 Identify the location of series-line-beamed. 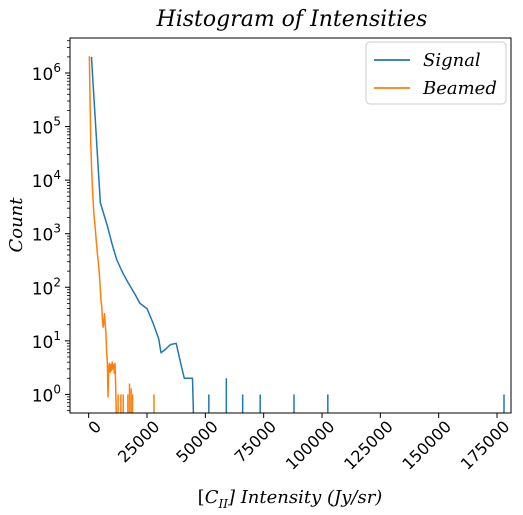
(102, 234).